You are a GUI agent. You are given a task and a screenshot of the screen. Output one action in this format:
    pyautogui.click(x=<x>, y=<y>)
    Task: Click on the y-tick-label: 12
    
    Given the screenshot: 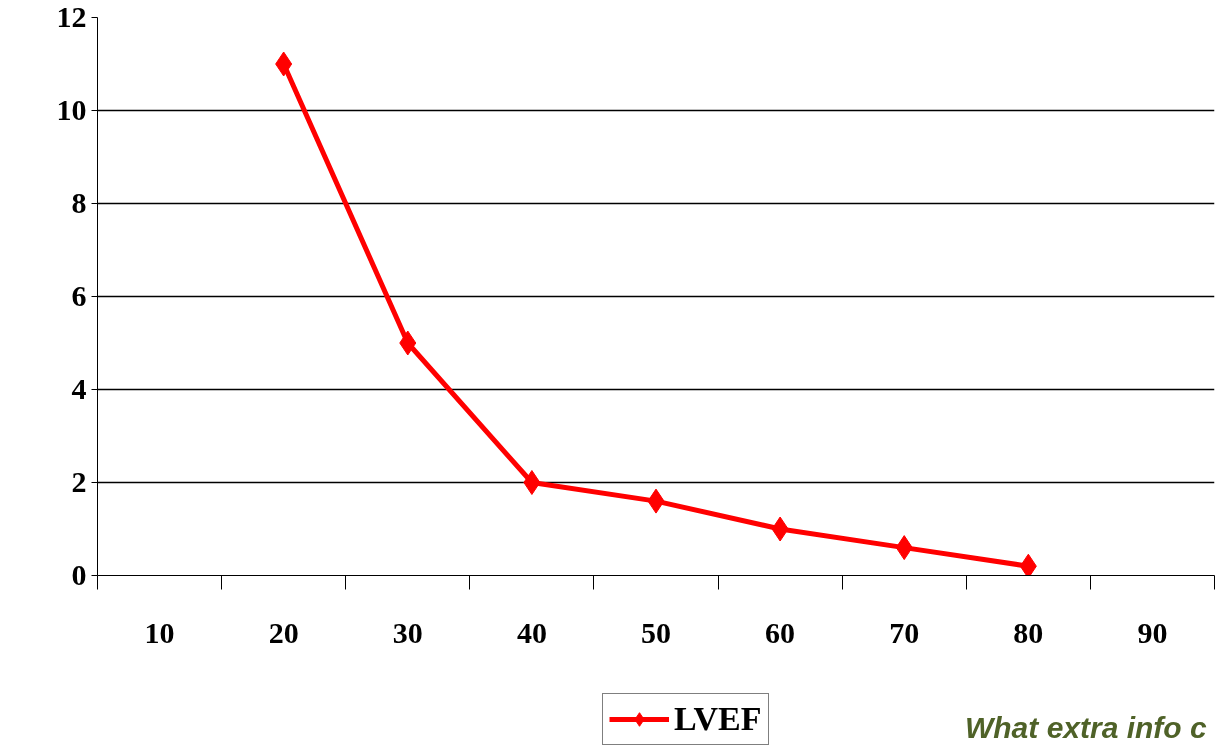 What is the action you would take?
    pyautogui.click(x=71, y=16)
    